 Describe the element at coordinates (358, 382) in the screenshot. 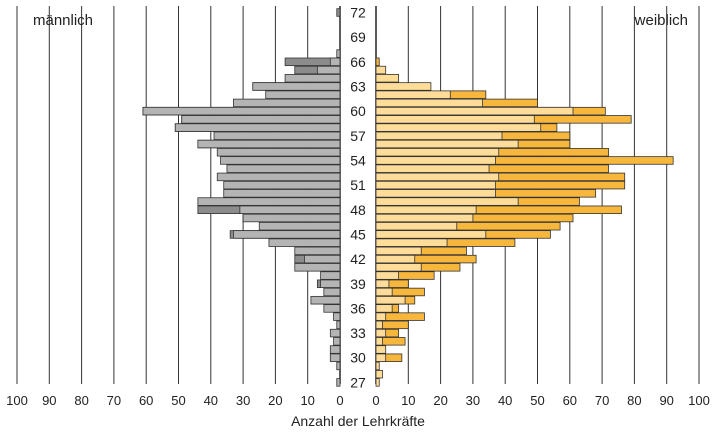

I see `age-tick-label: 27` at that location.